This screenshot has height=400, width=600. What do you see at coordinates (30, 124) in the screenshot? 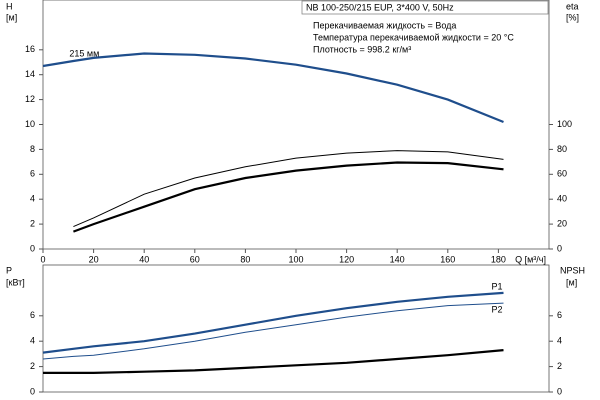
I see `y-tick-label: 10` at bounding box center [30, 124].